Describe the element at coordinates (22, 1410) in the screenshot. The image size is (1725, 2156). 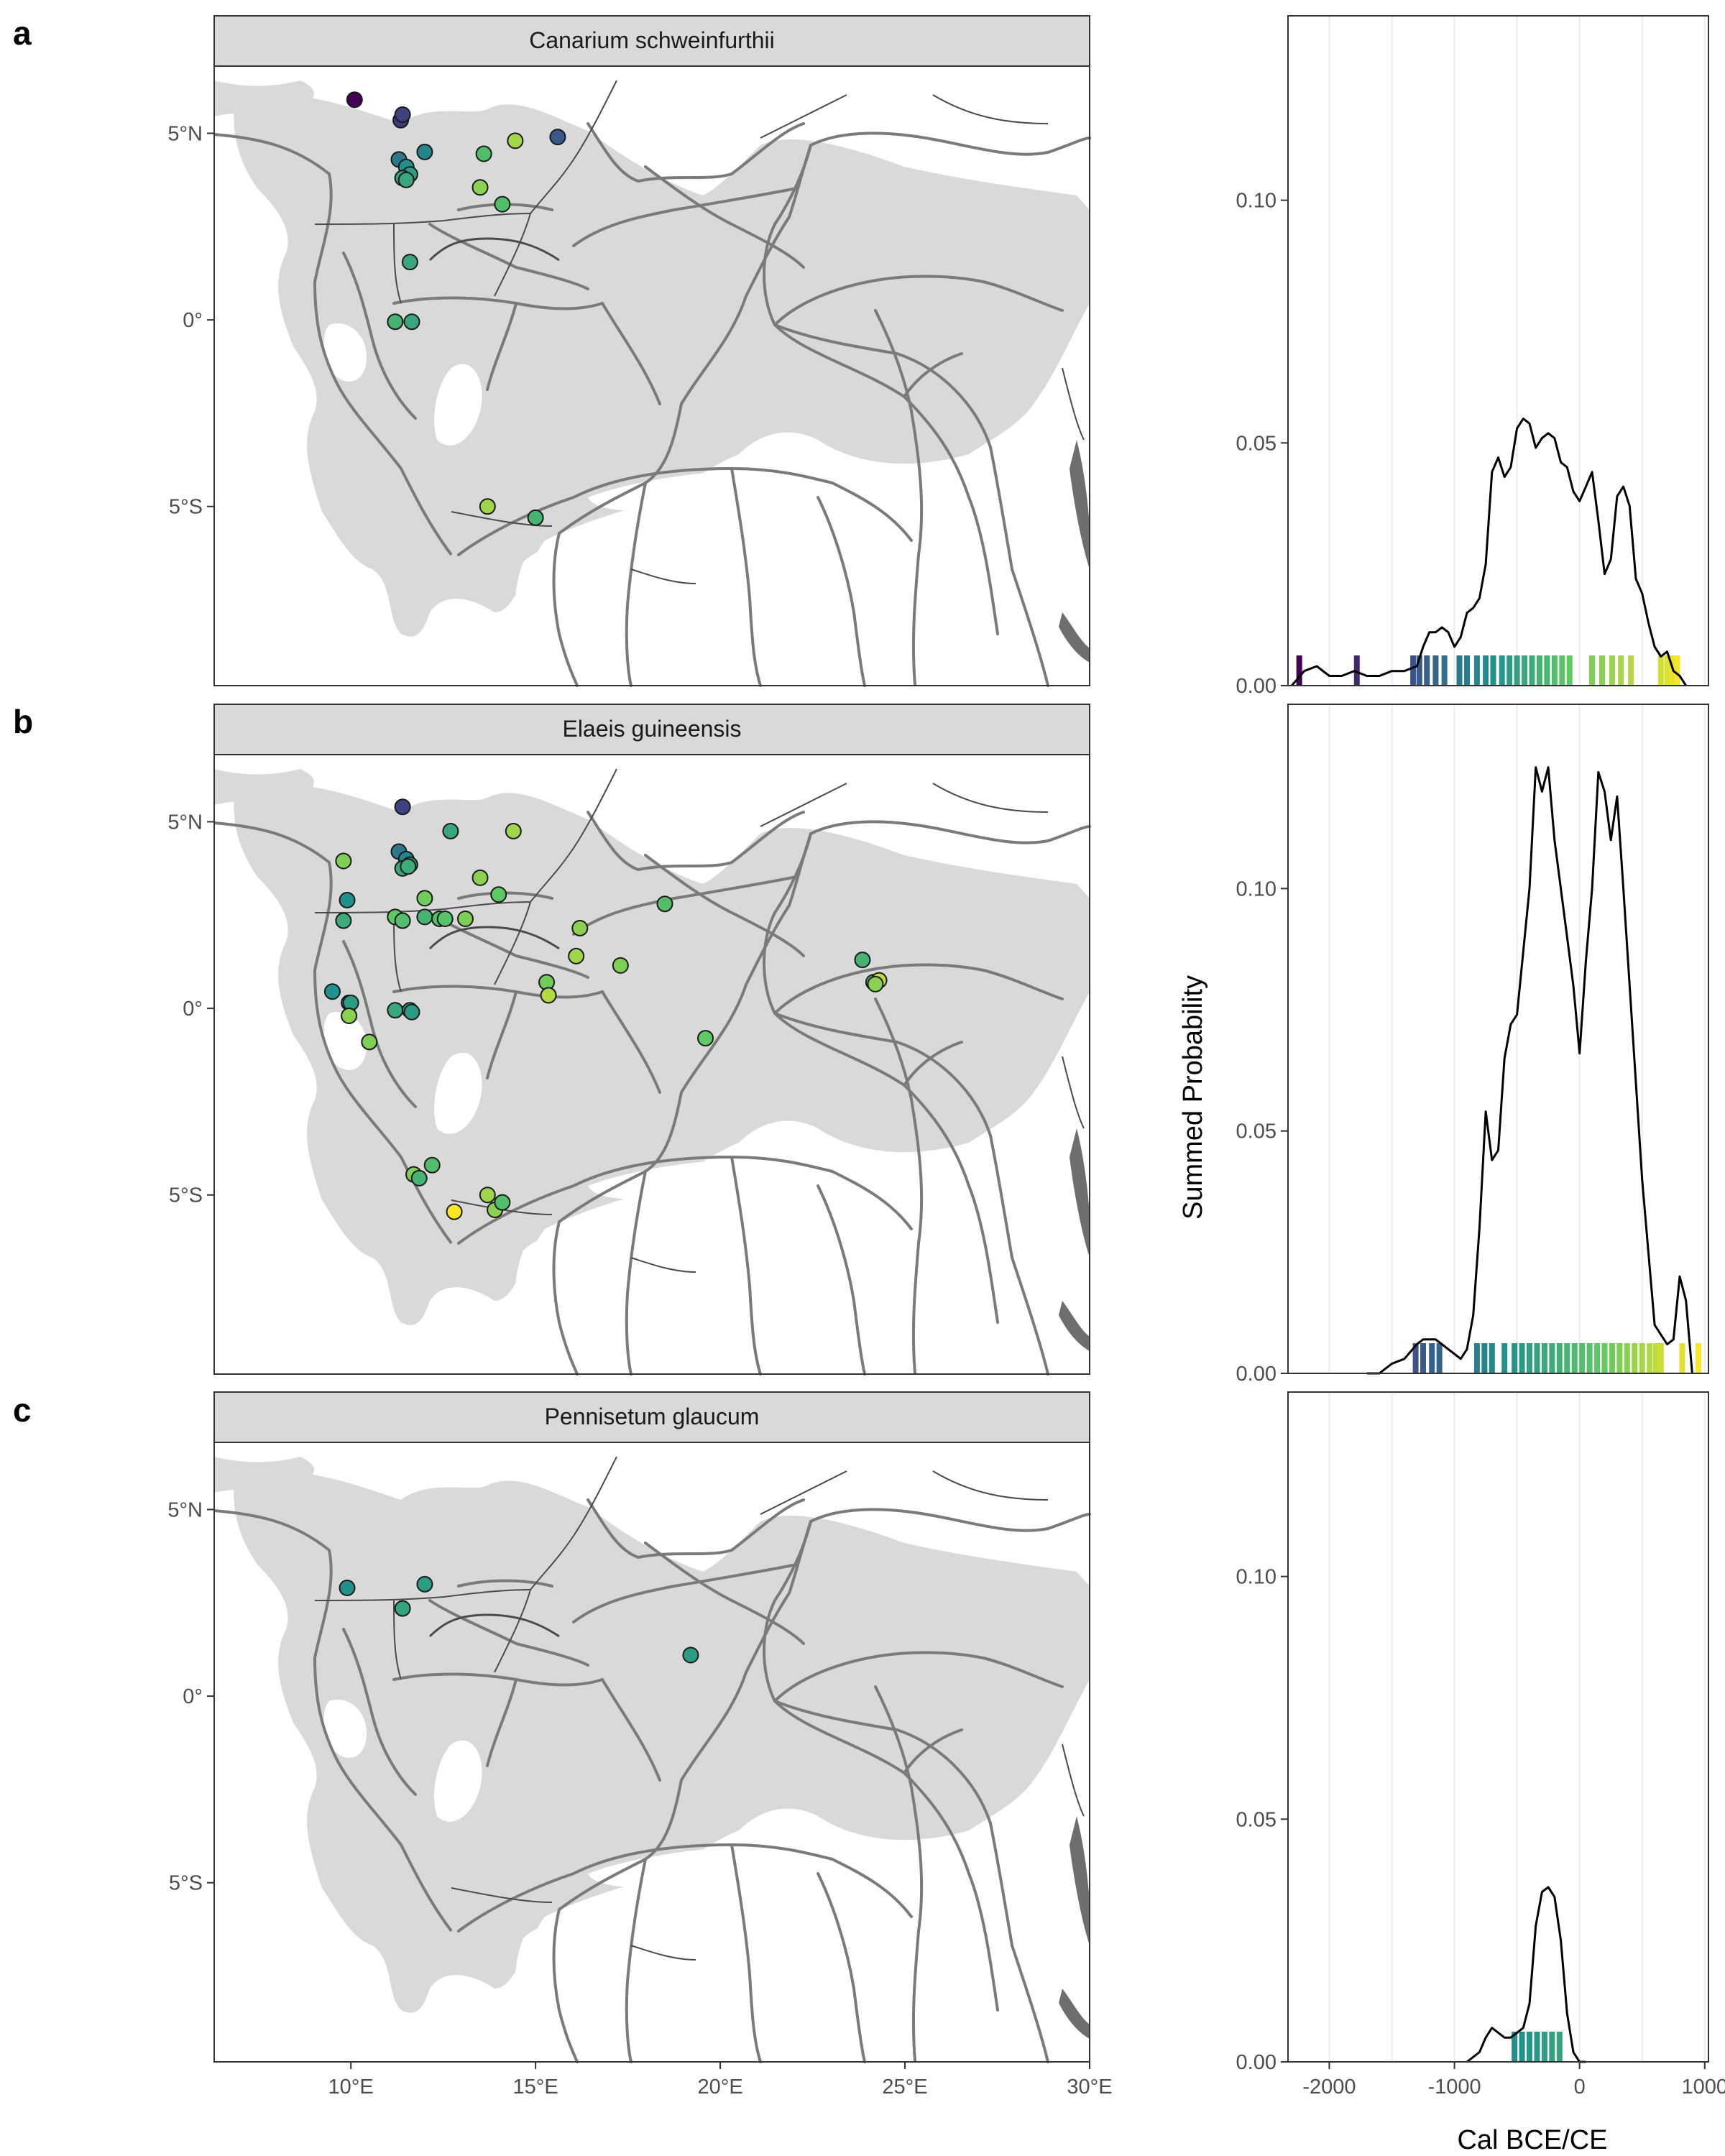
I see `panel-letter-c: c` at that location.